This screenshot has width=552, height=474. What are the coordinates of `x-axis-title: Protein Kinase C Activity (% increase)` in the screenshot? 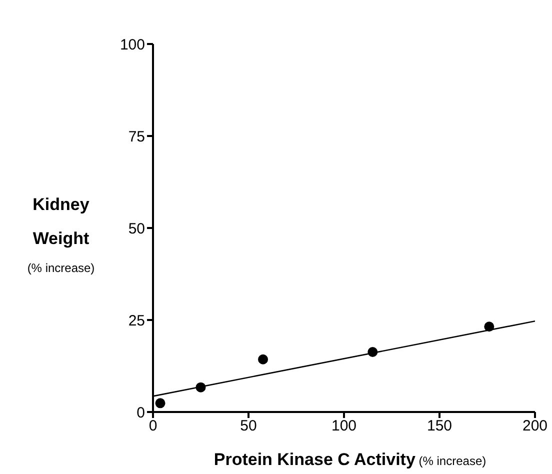 It's located at (350, 459).